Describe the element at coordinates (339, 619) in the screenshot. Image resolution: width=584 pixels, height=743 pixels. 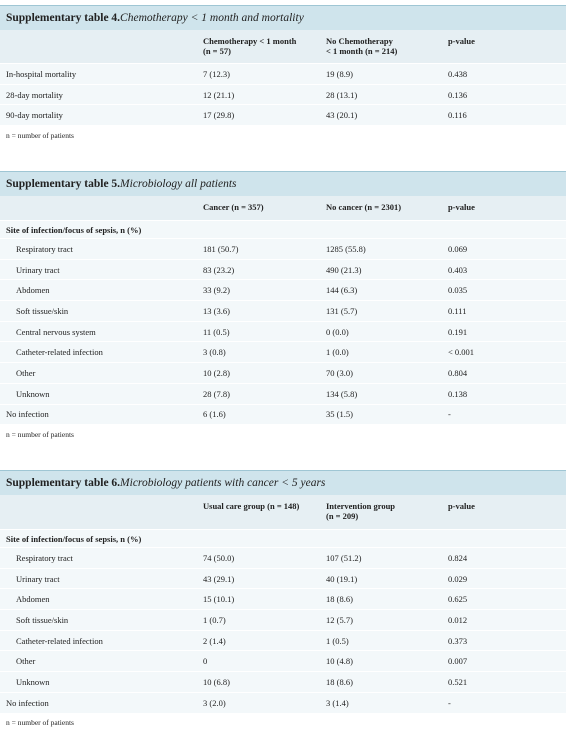
I see `value-cell: 12 (5.7)` at that location.